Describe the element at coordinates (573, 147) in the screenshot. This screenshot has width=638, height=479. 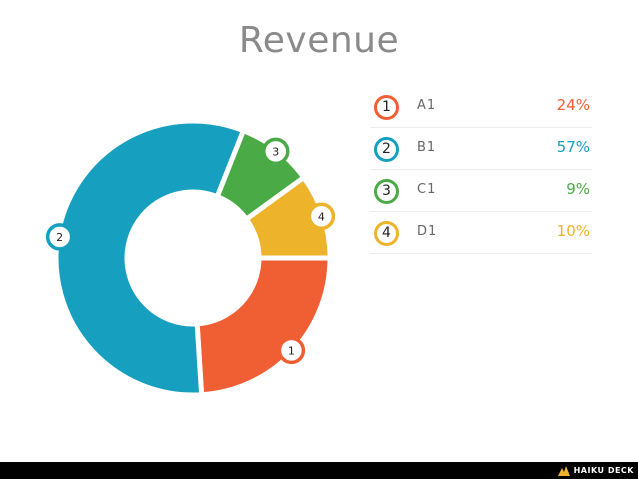
I see `legend-percentage: 57%` at that location.